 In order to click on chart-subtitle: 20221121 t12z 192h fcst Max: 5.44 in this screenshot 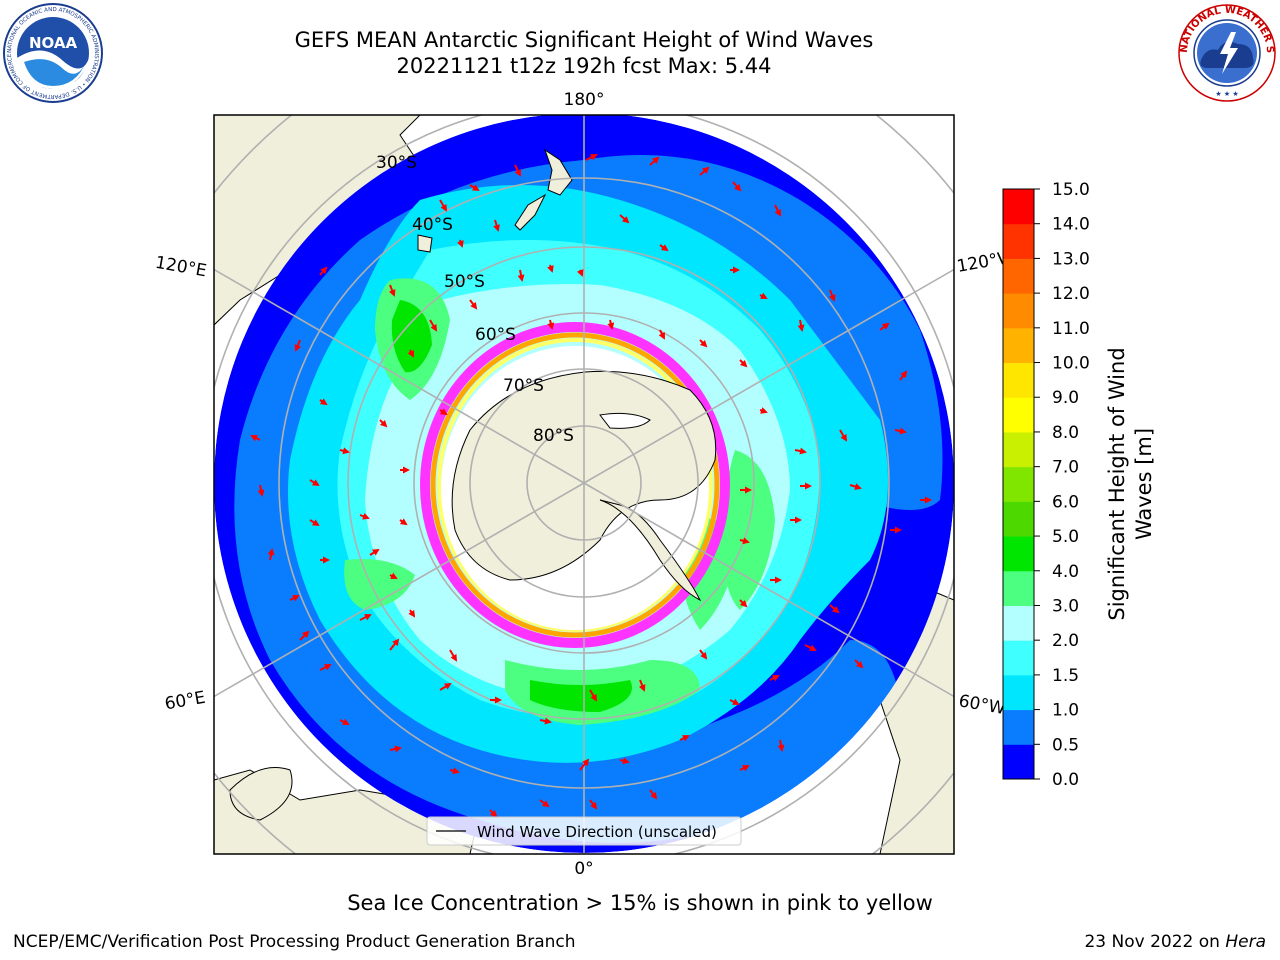, I will do `click(584, 66)`.